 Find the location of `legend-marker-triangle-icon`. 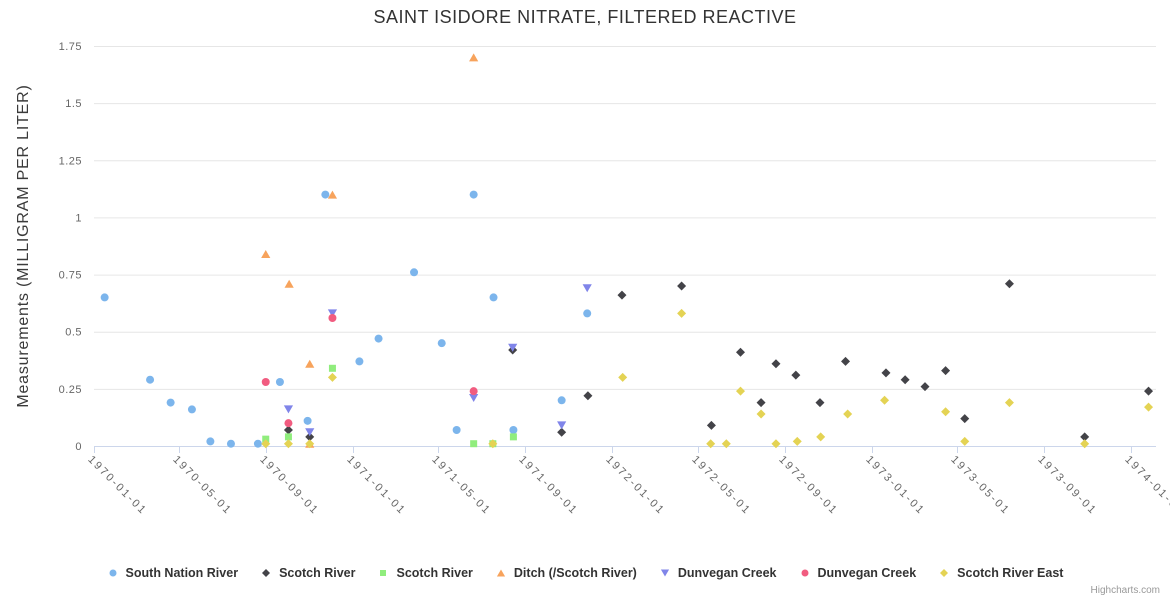

legend-marker-triangle-icon is located at coordinates (501, 573).